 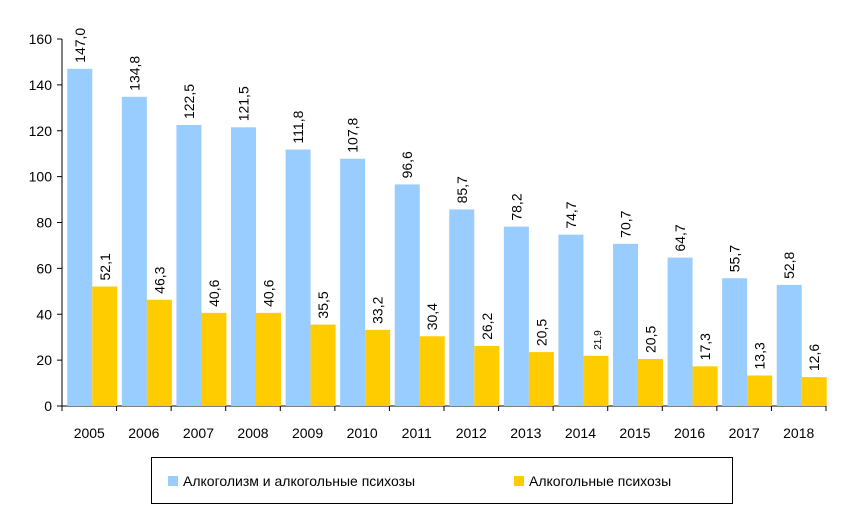 What do you see at coordinates (634, 433) in the screenshot?
I see `x-tick-label: 2015` at bounding box center [634, 433].